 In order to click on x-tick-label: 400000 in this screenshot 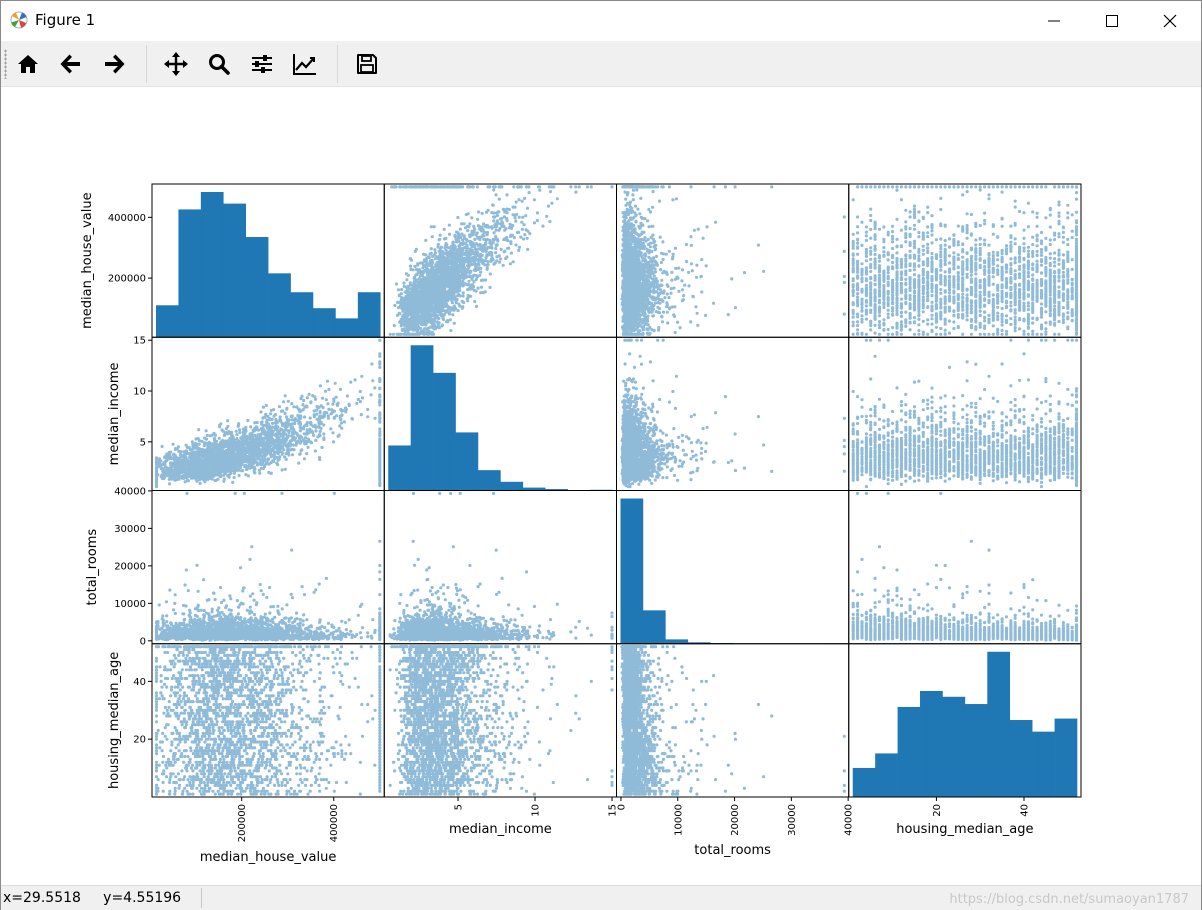, I will do `click(334, 823)`.